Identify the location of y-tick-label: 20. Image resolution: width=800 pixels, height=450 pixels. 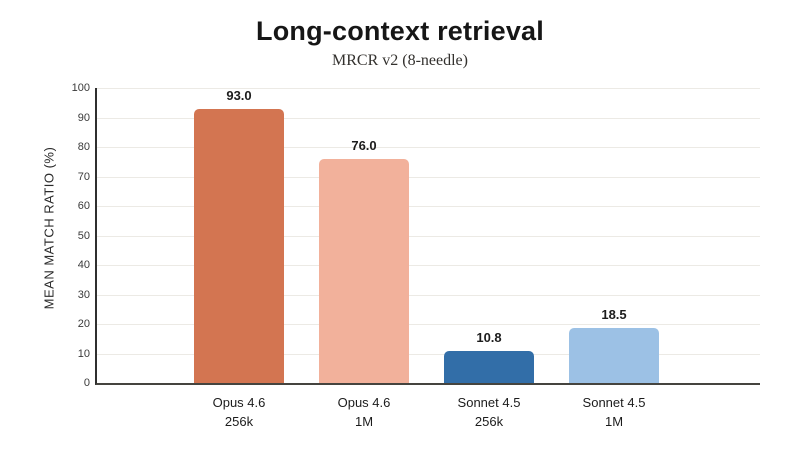
(83, 324).